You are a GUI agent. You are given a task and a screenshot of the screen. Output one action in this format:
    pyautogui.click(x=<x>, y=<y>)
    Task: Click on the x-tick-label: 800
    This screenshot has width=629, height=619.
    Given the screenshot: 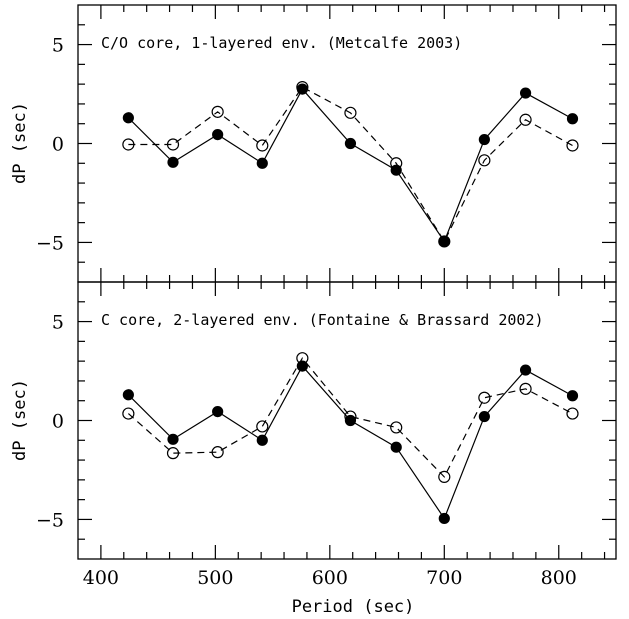 What is the action you would take?
    pyautogui.click(x=559, y=578)
    